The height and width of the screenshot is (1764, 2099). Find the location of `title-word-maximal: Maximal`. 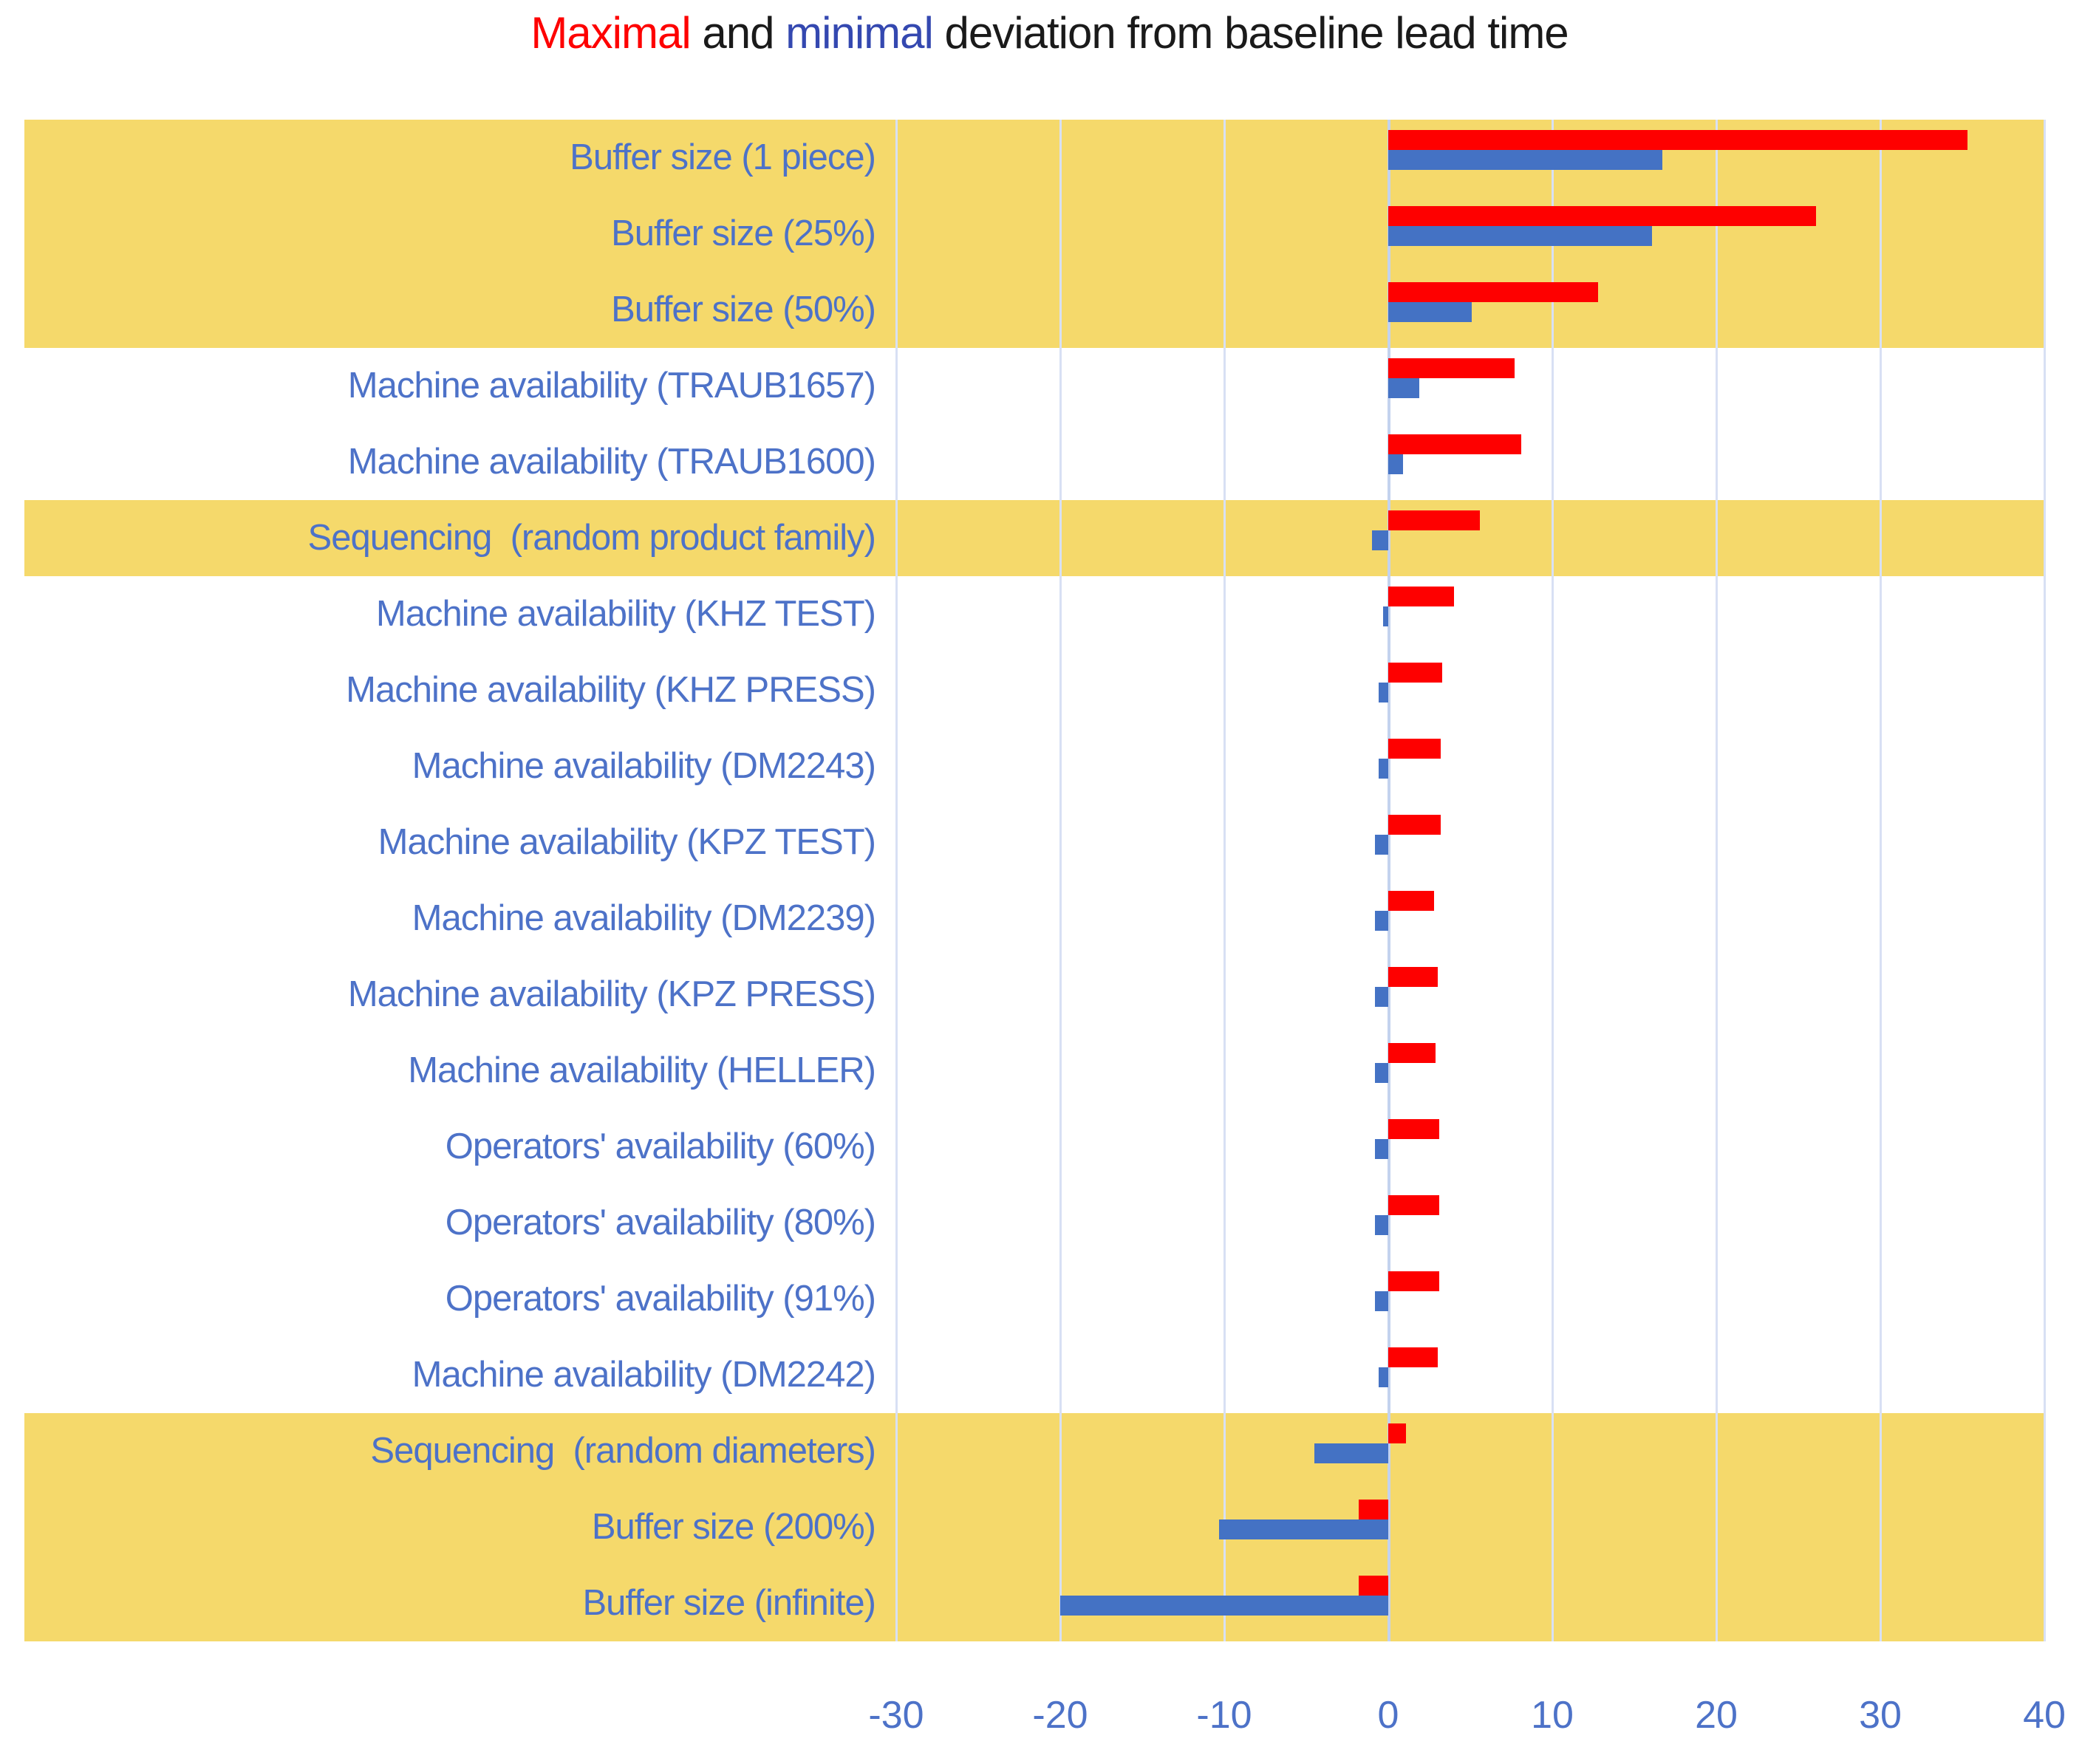

title-word-maximal: Maximal is located at coordinates (610, 33).